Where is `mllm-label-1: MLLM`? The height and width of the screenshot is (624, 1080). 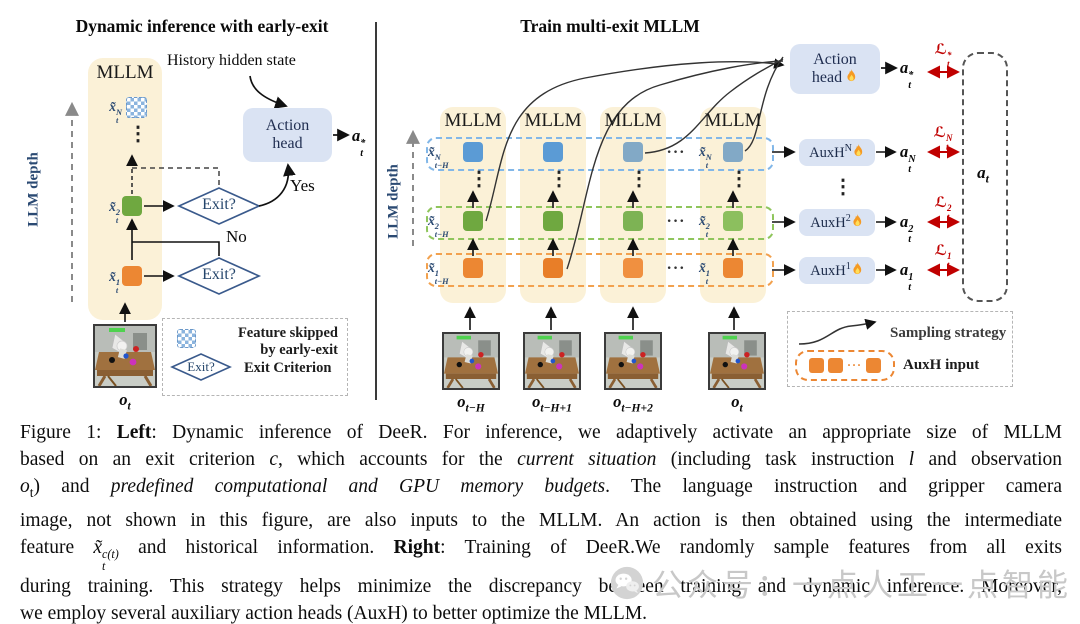 mllm-label-1: MLLM is located at coordinates (473, 120).